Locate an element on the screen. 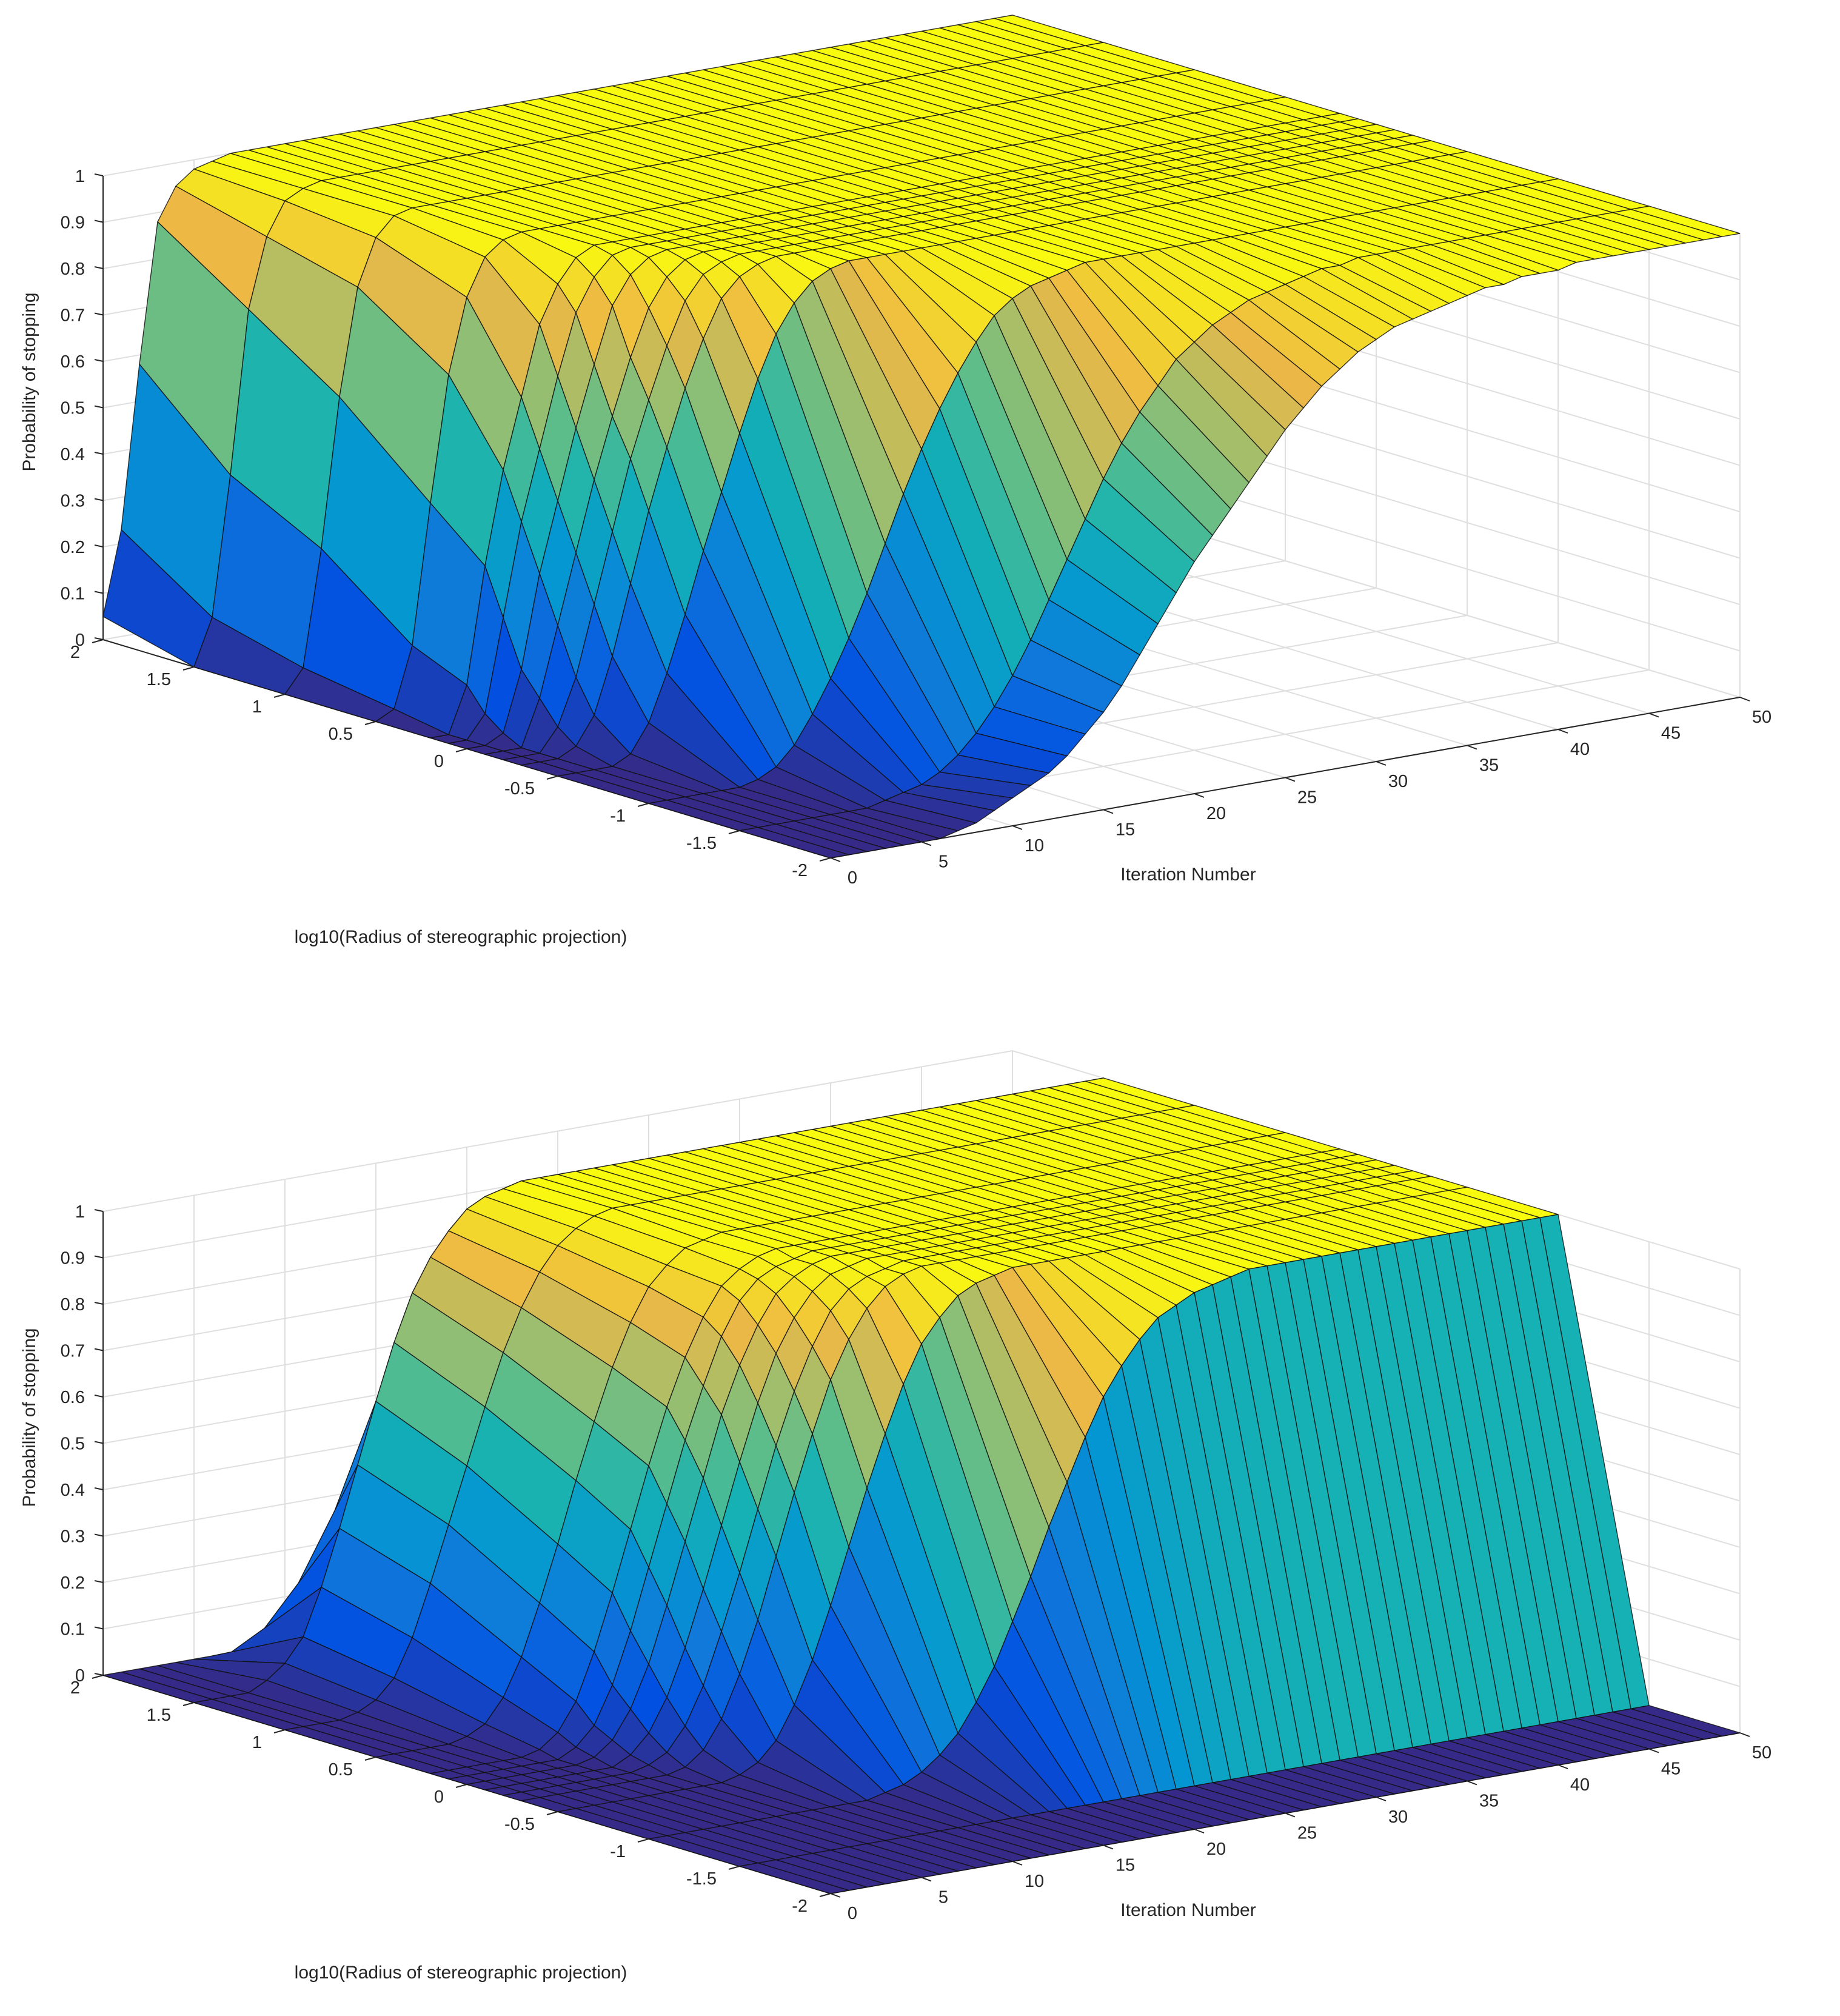 Image resolution: width=1840 pixels, height=2016 pixels. z-axis-label: Probability of stopping is located at coordinates (29, 1417).